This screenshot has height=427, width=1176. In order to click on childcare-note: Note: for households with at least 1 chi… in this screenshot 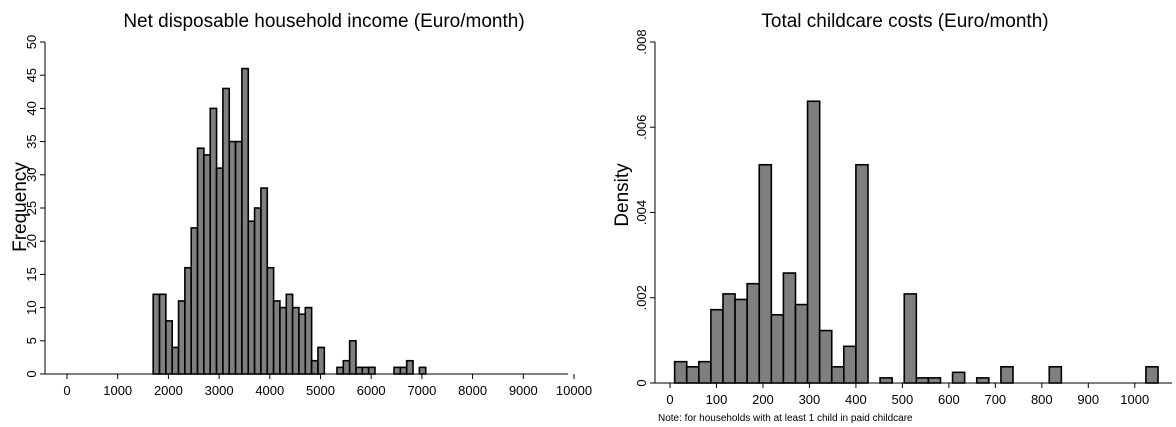, I will do `click(785, 418)`.